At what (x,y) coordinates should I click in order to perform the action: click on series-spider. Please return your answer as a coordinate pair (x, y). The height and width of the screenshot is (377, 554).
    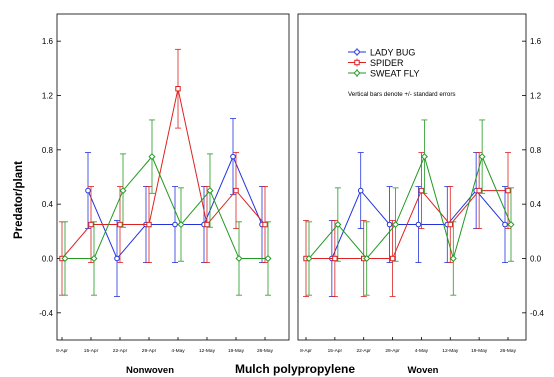
    Looking at the image, I should click on (407, 224).